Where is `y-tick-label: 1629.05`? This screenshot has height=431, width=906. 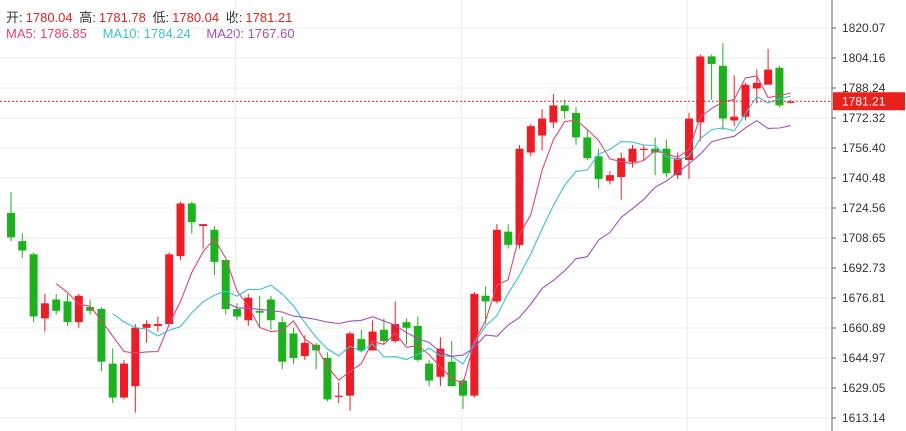 y-tick-label: 1629.05 is located at coordinates (864, 388).